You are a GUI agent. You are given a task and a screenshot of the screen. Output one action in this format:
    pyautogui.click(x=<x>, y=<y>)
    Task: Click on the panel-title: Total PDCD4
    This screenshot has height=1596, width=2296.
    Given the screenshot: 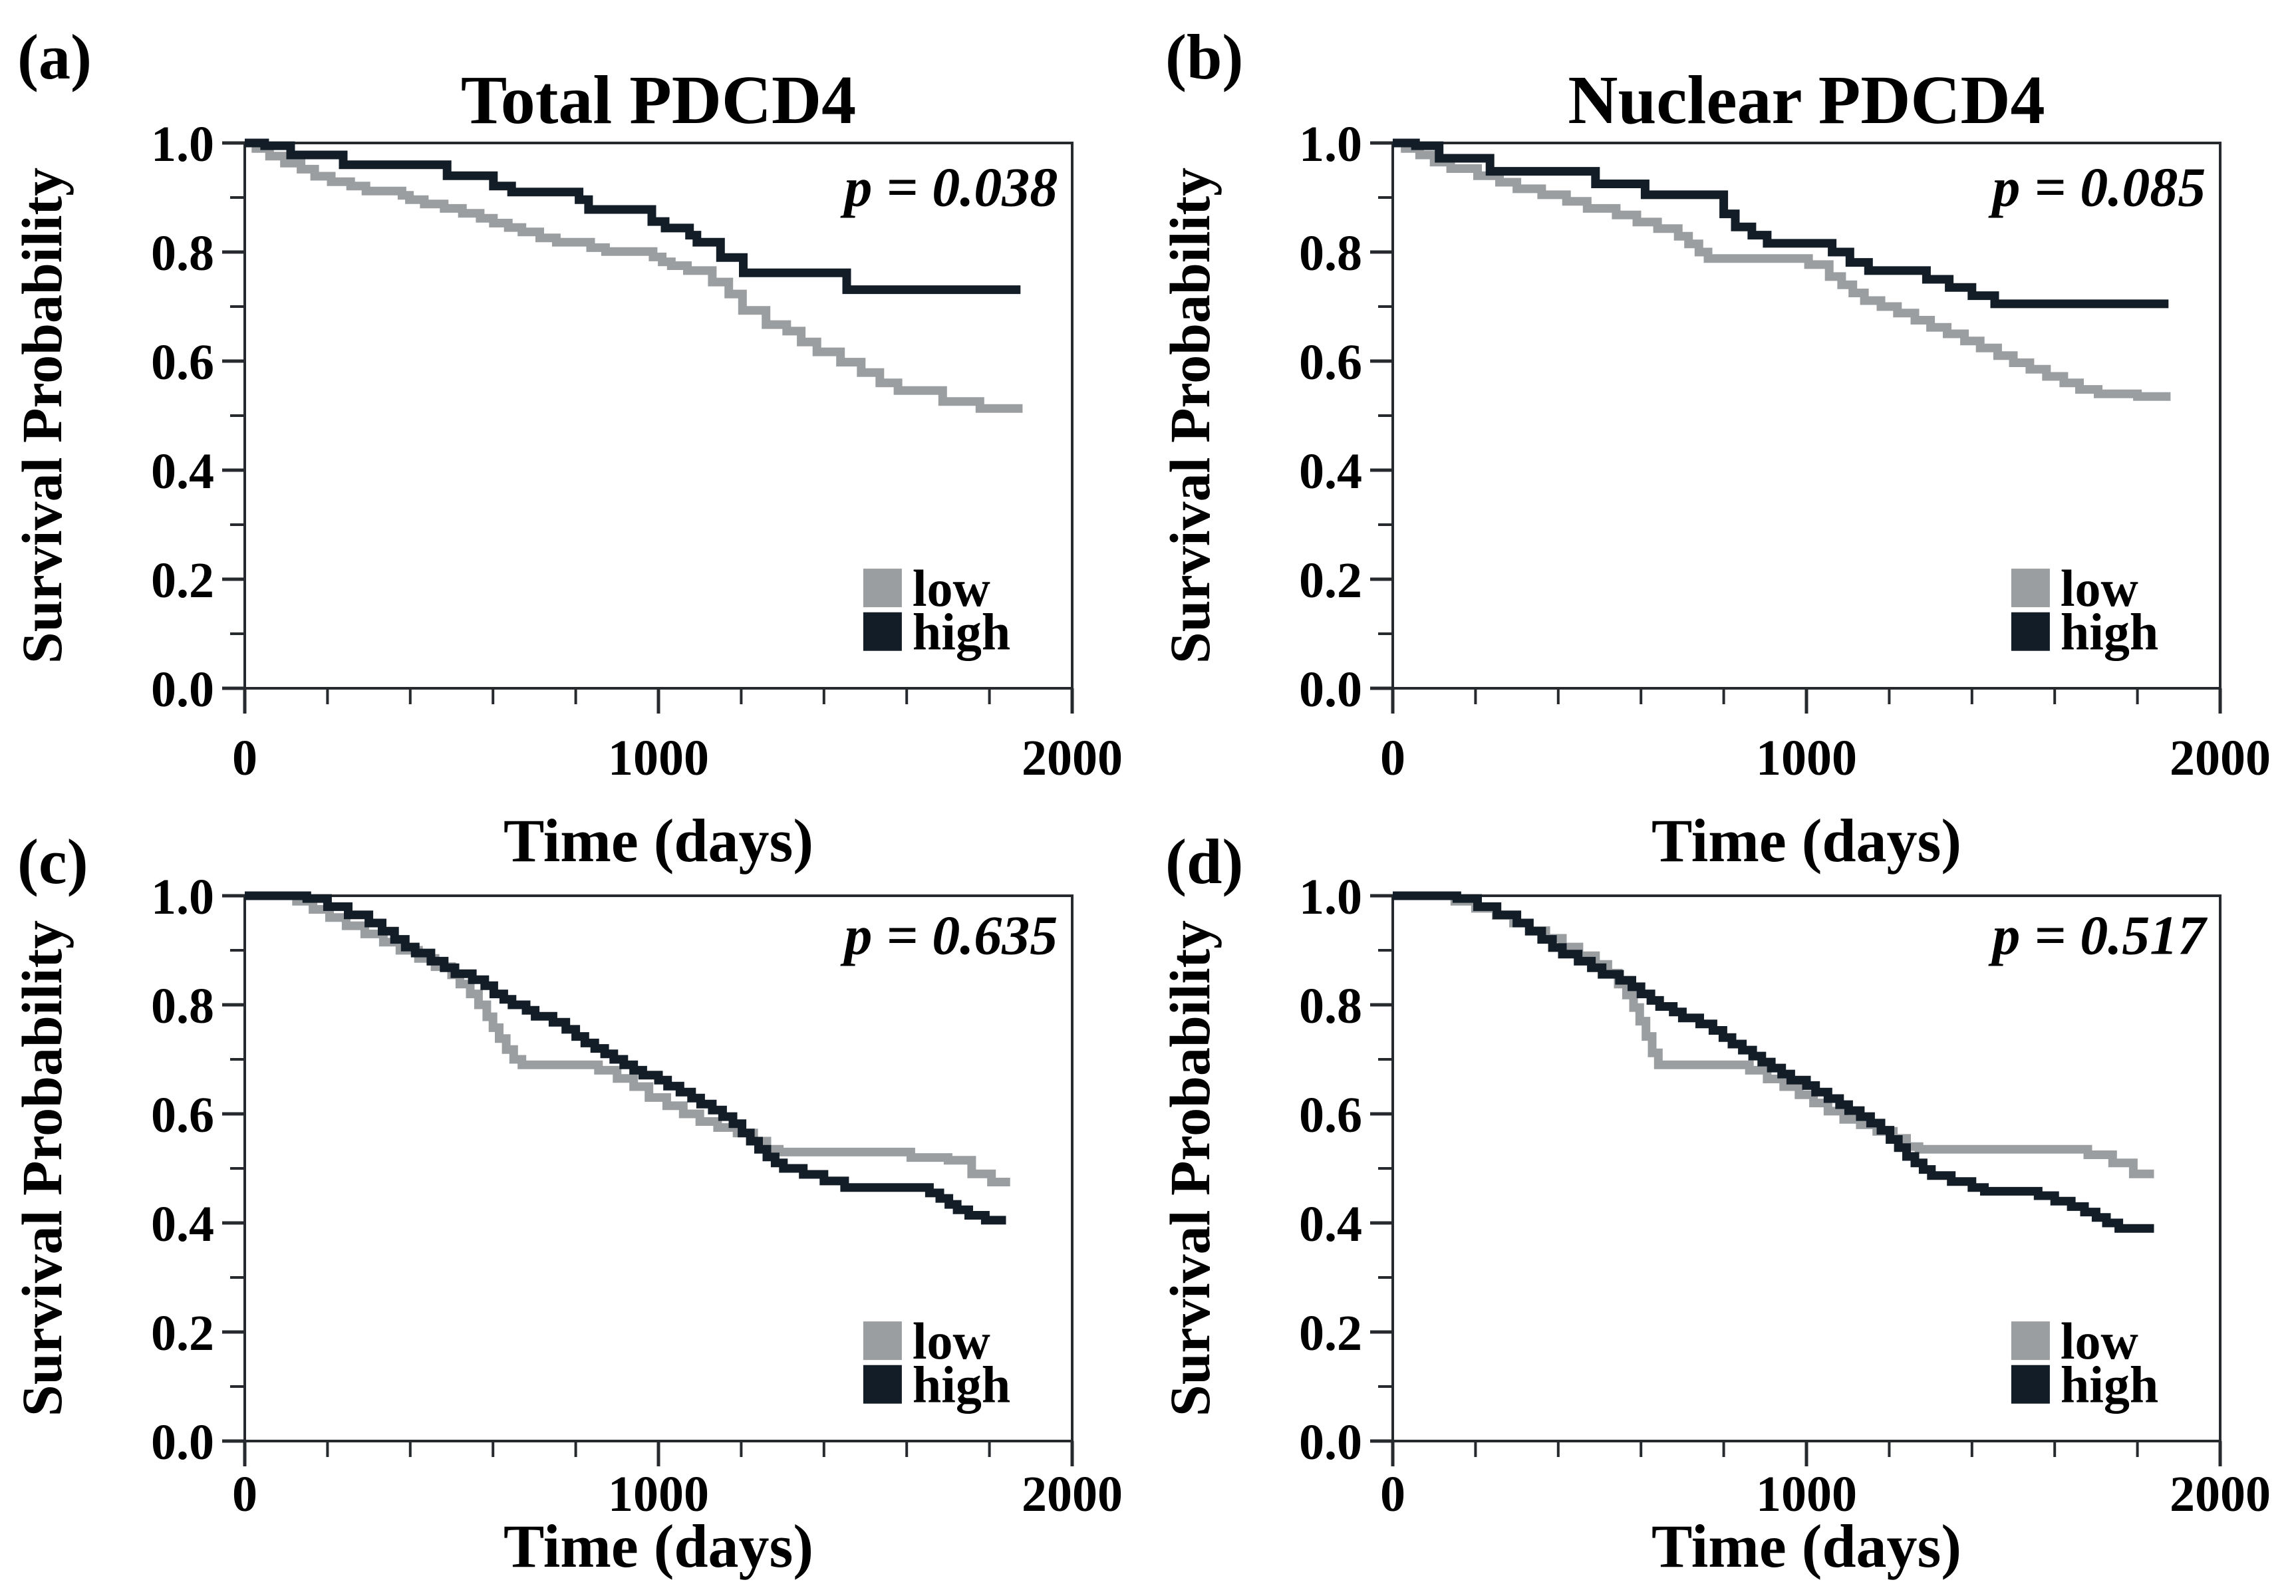 What is the action you would take?
    pyautogui.click(x=658, y=100)
    